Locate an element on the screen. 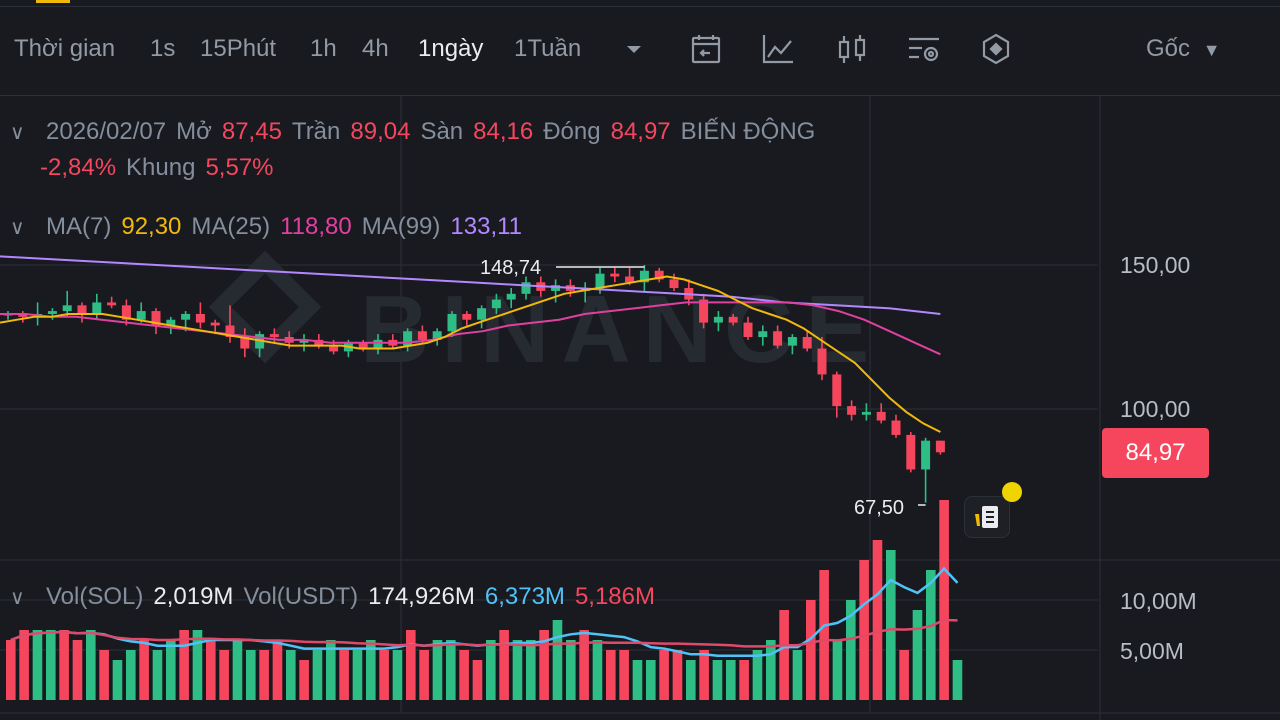 This screenshot has width=1280, height=720. close-value: 84,97 is located at coordinates (640, 131).